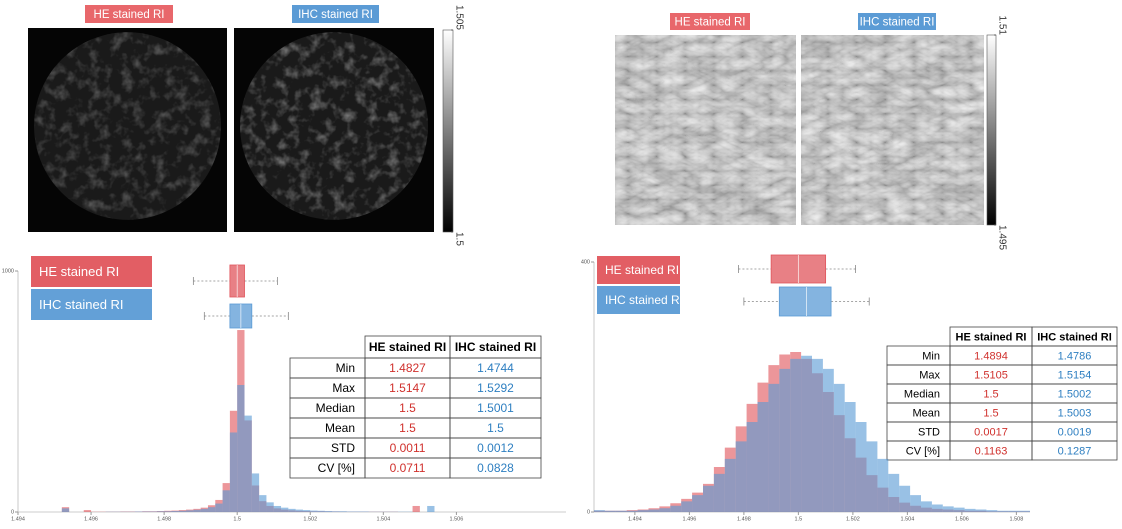  Describe the element at coordinates (495, 388) in the screenshot. I see `table-cell-text: 1.5292` at that location.